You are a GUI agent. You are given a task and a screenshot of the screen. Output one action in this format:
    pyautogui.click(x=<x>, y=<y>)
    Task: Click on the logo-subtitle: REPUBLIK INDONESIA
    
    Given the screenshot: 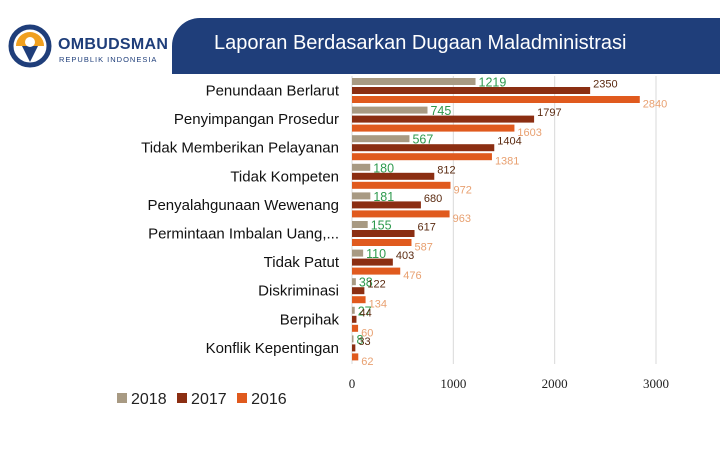 What is the action you would take?
    pyautogui.click(x=108, y=59)
    